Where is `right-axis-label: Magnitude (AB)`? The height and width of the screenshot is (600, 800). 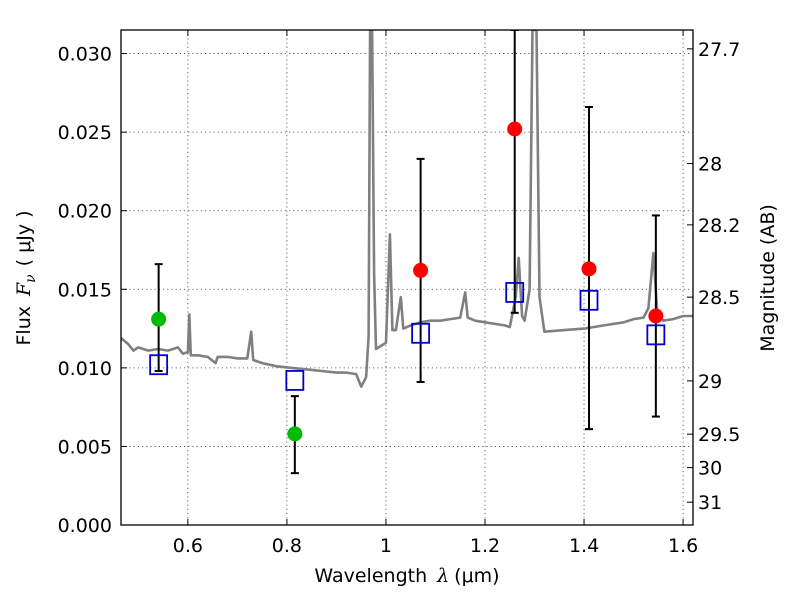
right-axis-label: Magnitude (AB) is located at coordinates (768, 278).